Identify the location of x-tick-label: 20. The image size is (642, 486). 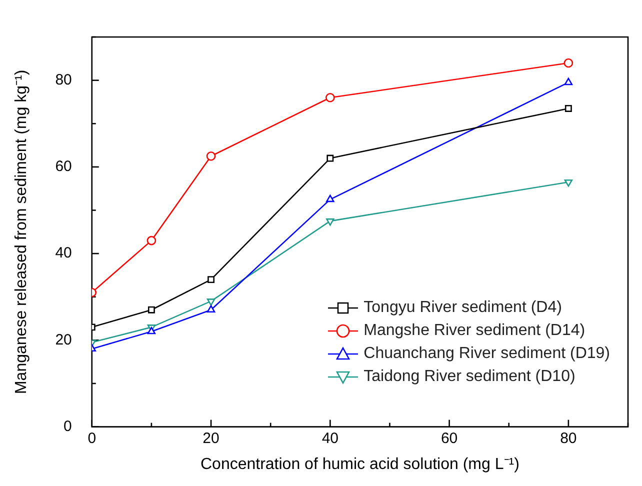
(211, 438).